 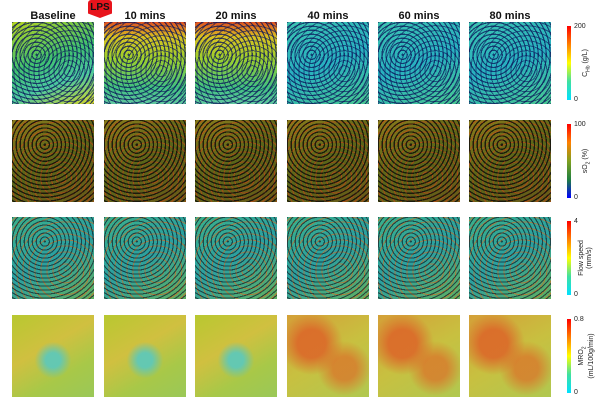 I want to click on column-title: 40 mins, so click(x=328, y=16).